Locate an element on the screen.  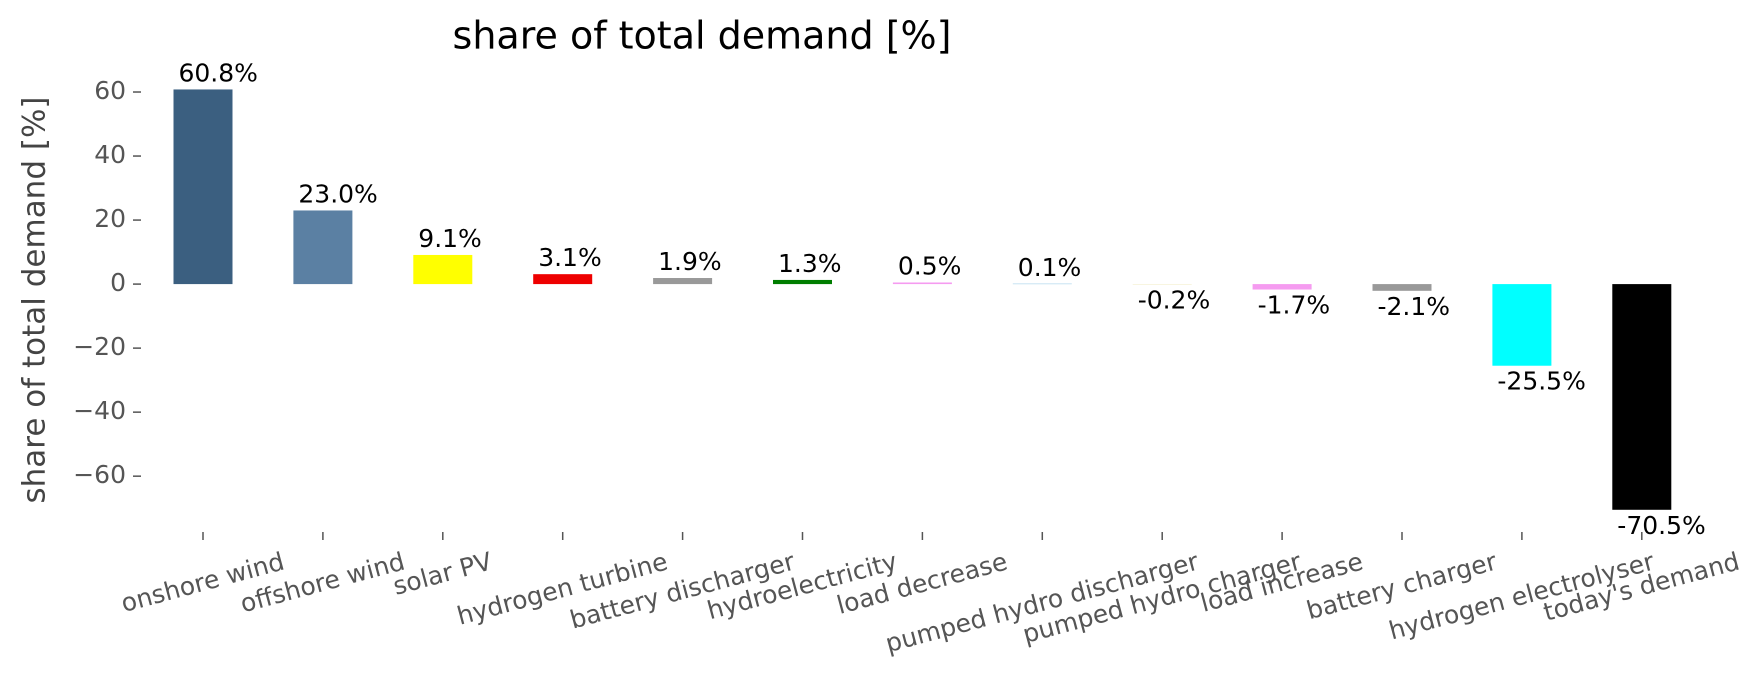
value-label: 0.5% is located at coordinates (930, 265).